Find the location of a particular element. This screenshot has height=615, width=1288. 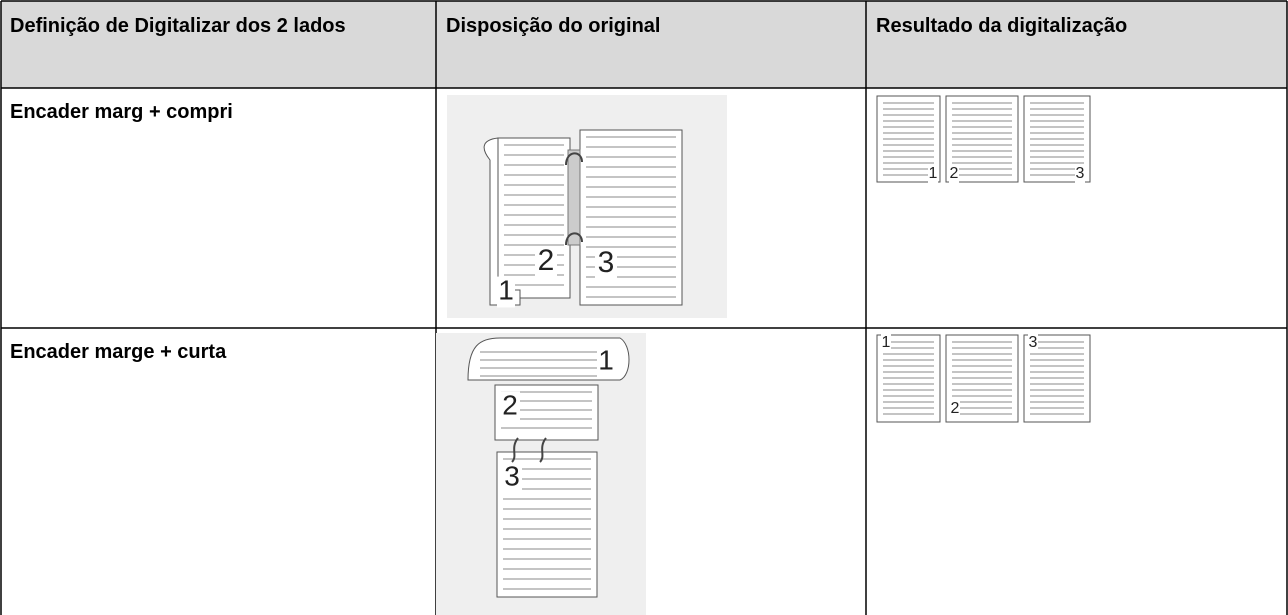

header-background is located at coordinates (644, 44).